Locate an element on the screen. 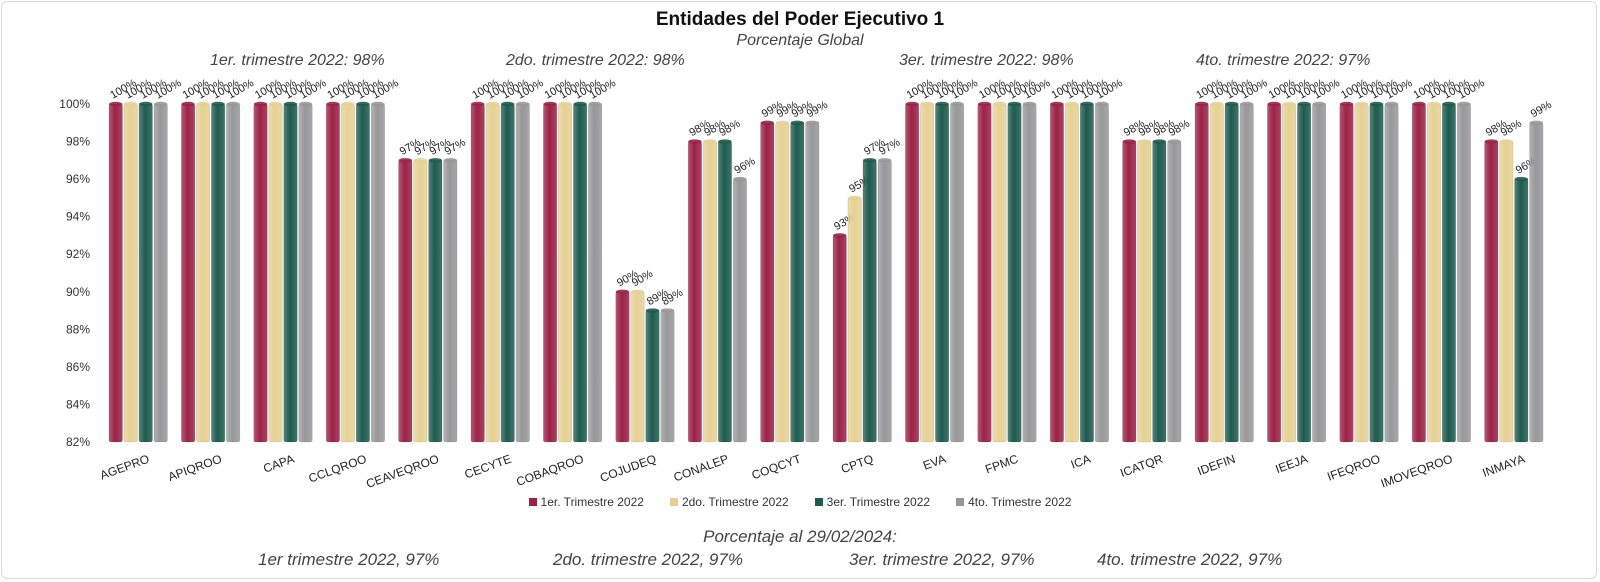 The height and width of the screenshot is (582, 1600). category-label: CECYTE is located at coordinates (488, 467).